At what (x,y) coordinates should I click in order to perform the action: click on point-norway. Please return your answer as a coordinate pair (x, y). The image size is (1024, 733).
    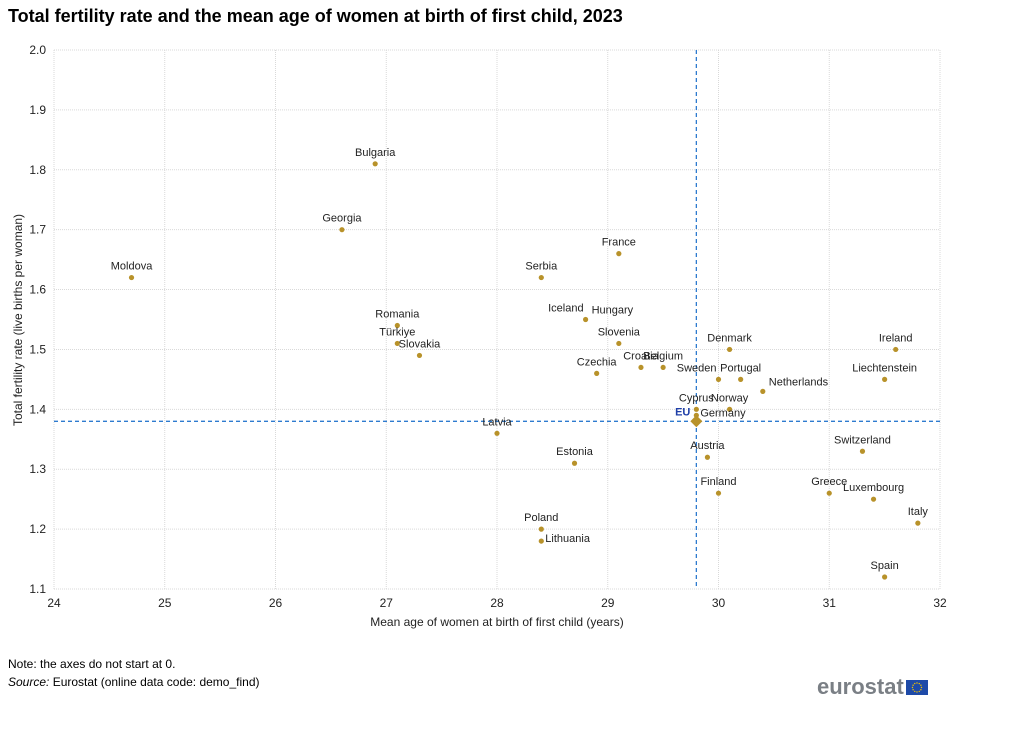
    Looking at the image, I should click on (729, 409).